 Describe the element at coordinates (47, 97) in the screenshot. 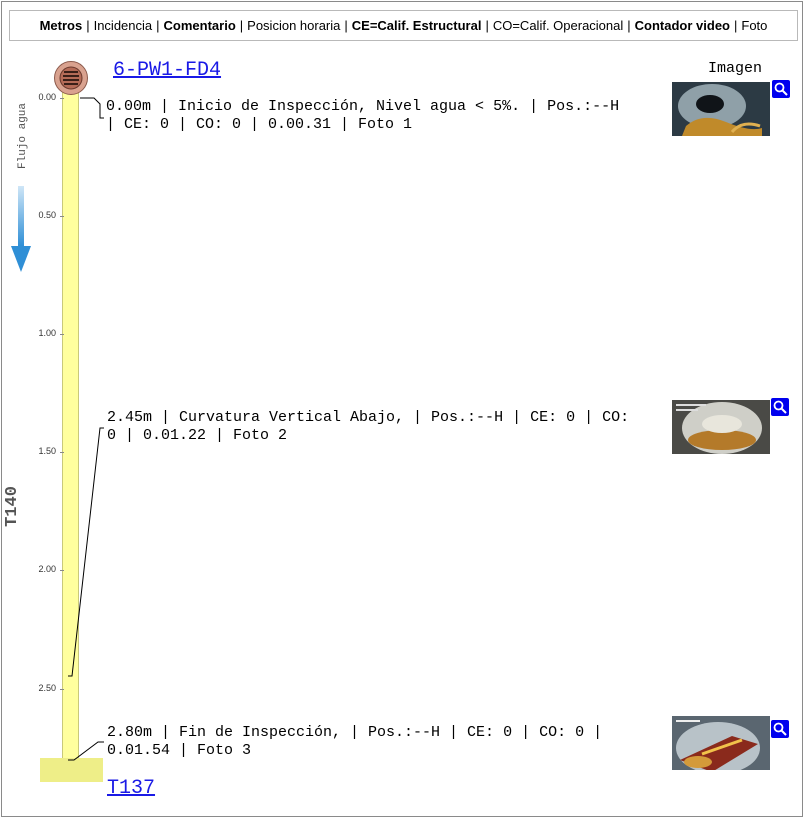

I see `scale-tick: 0.00` at that location.